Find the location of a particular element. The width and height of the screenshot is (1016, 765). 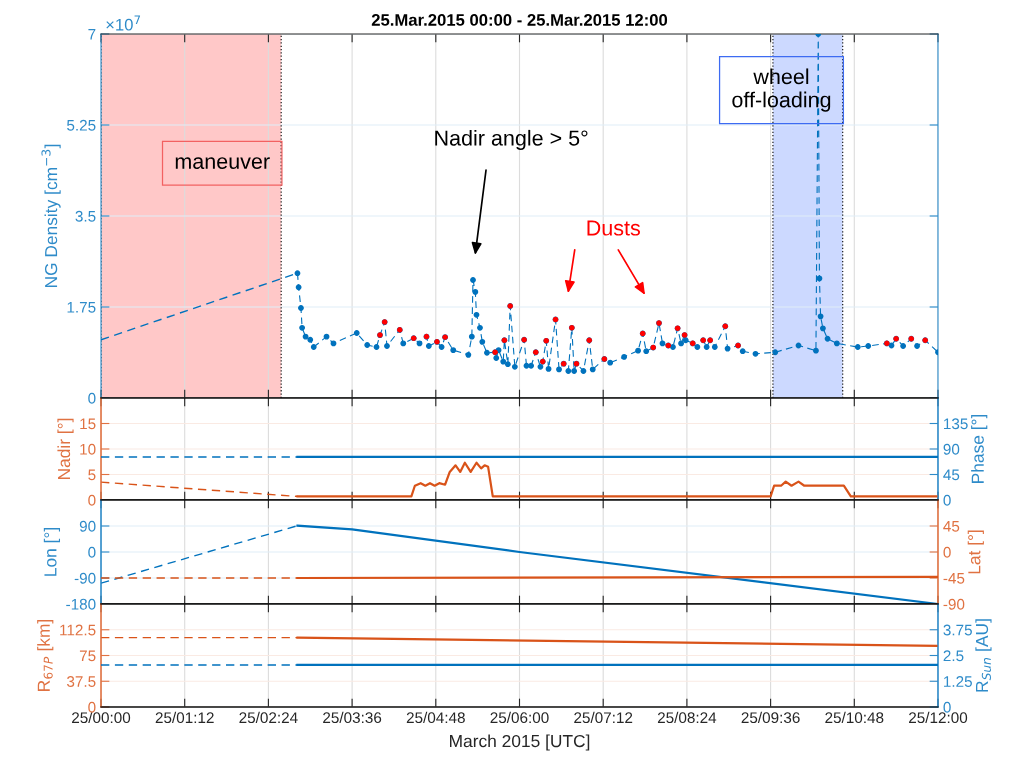

y2-tick-label: 135 is located at coordinates (956, 424).